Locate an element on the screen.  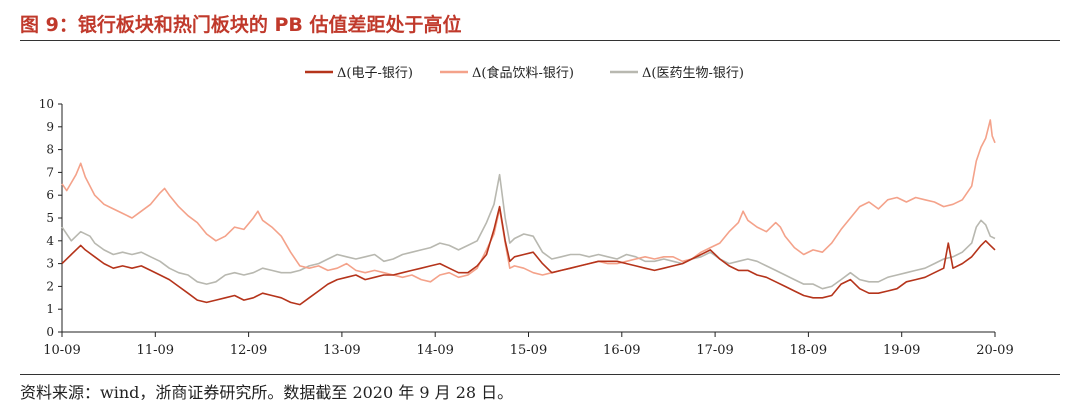
title-divider is located at coordinates (540, 40).